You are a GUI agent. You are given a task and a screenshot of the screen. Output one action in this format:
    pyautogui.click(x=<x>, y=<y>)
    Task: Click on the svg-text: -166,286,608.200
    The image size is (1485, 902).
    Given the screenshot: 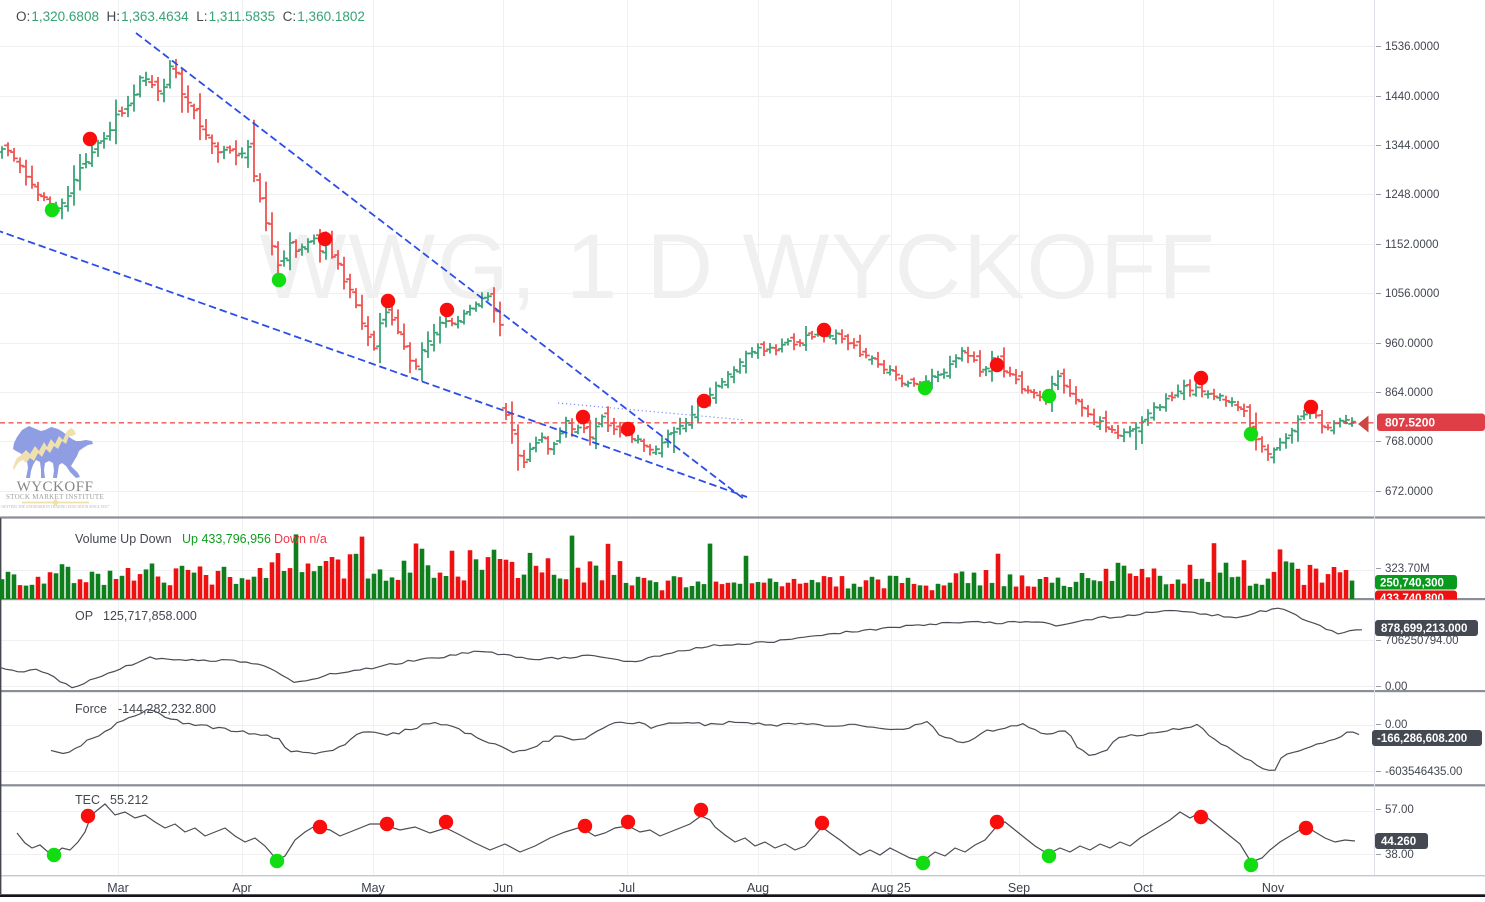 What is the action you would take?
    pyautogui.click(x=1422, y=739)
    